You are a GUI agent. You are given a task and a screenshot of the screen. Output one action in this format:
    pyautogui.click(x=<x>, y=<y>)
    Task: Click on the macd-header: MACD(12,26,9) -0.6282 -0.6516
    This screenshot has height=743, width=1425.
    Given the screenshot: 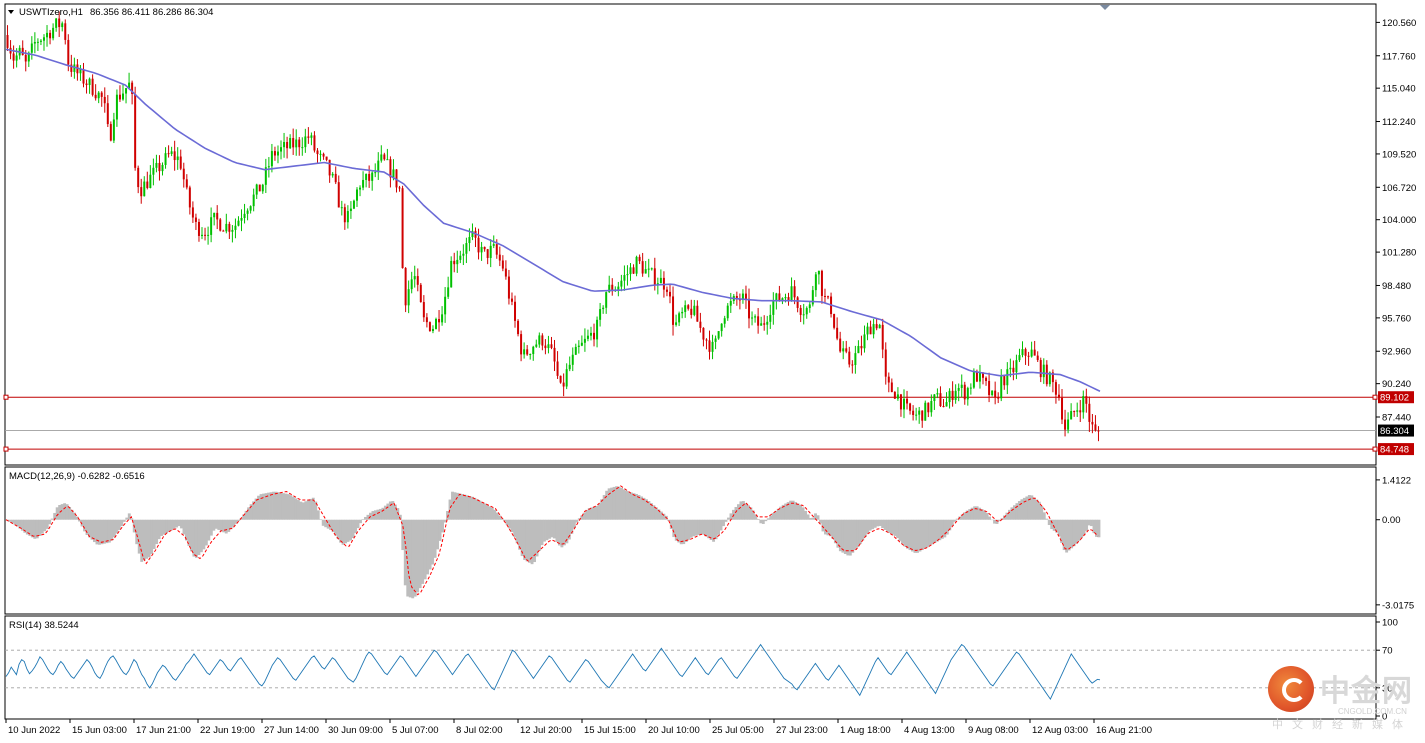 What is the action you would take?
    pyautogui.click(x=77, y=476)
    